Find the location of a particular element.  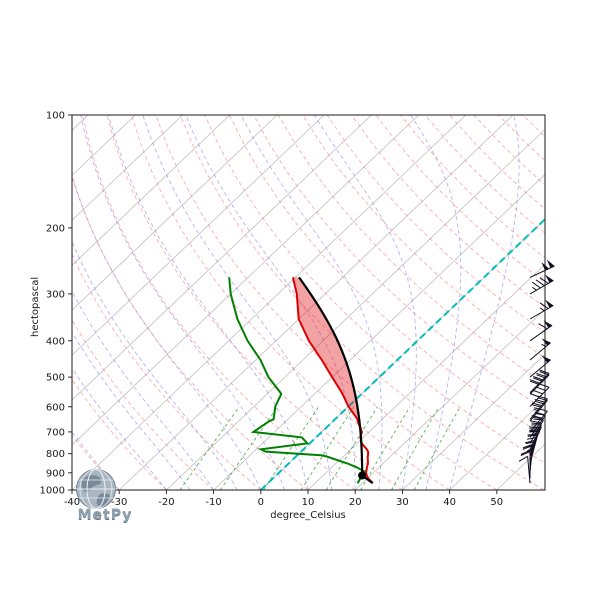

svg-text: 700 is located at coordinates (55, 432).